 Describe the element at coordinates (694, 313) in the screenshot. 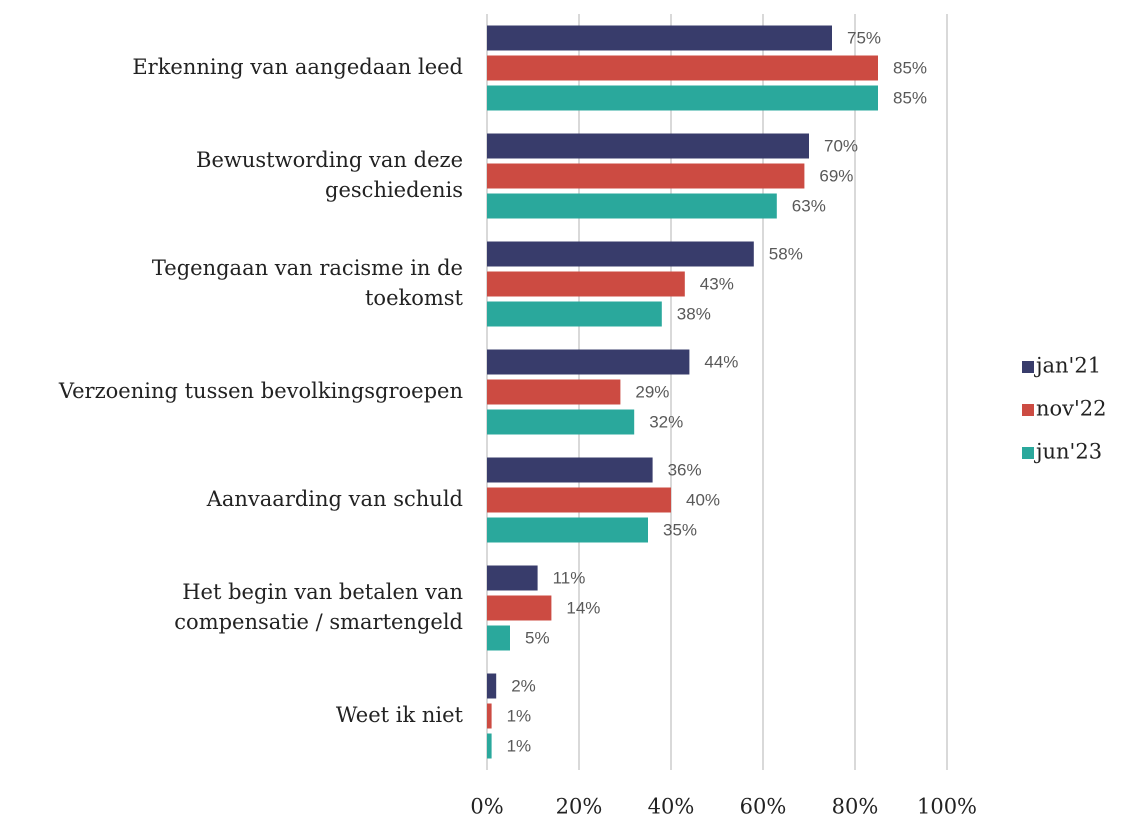

I see `value-label: 38%` at that location.